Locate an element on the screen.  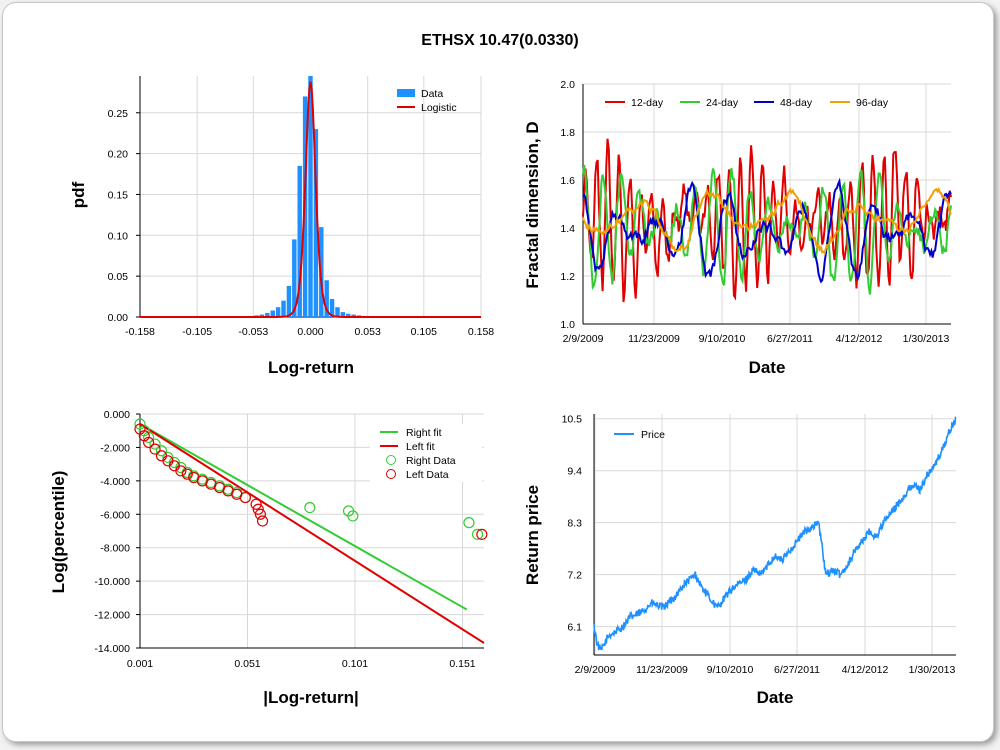
legend-label-data: Data is located at coordinates (432, 94).